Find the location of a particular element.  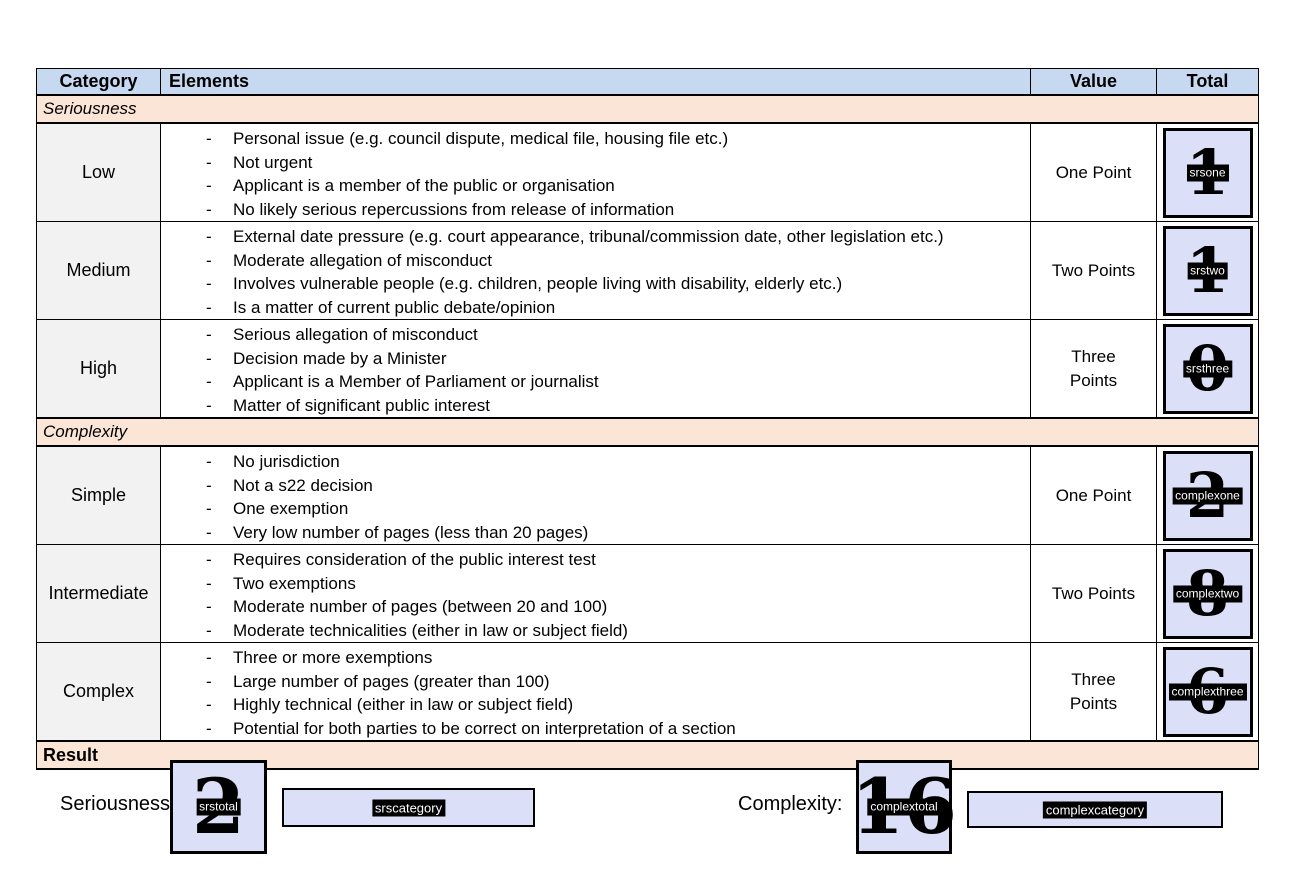

field-name-tag: srsone is located at coordinates (1207, 172).